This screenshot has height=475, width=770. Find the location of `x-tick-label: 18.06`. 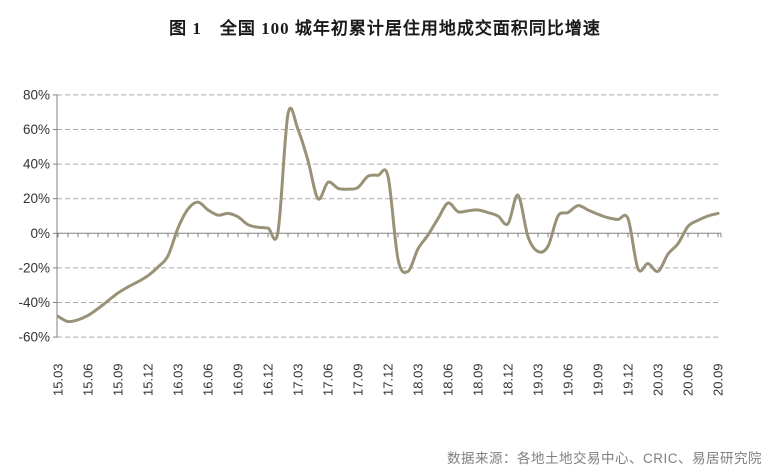

x-tick-label: 18.06 is located at coordinates (448, 379).